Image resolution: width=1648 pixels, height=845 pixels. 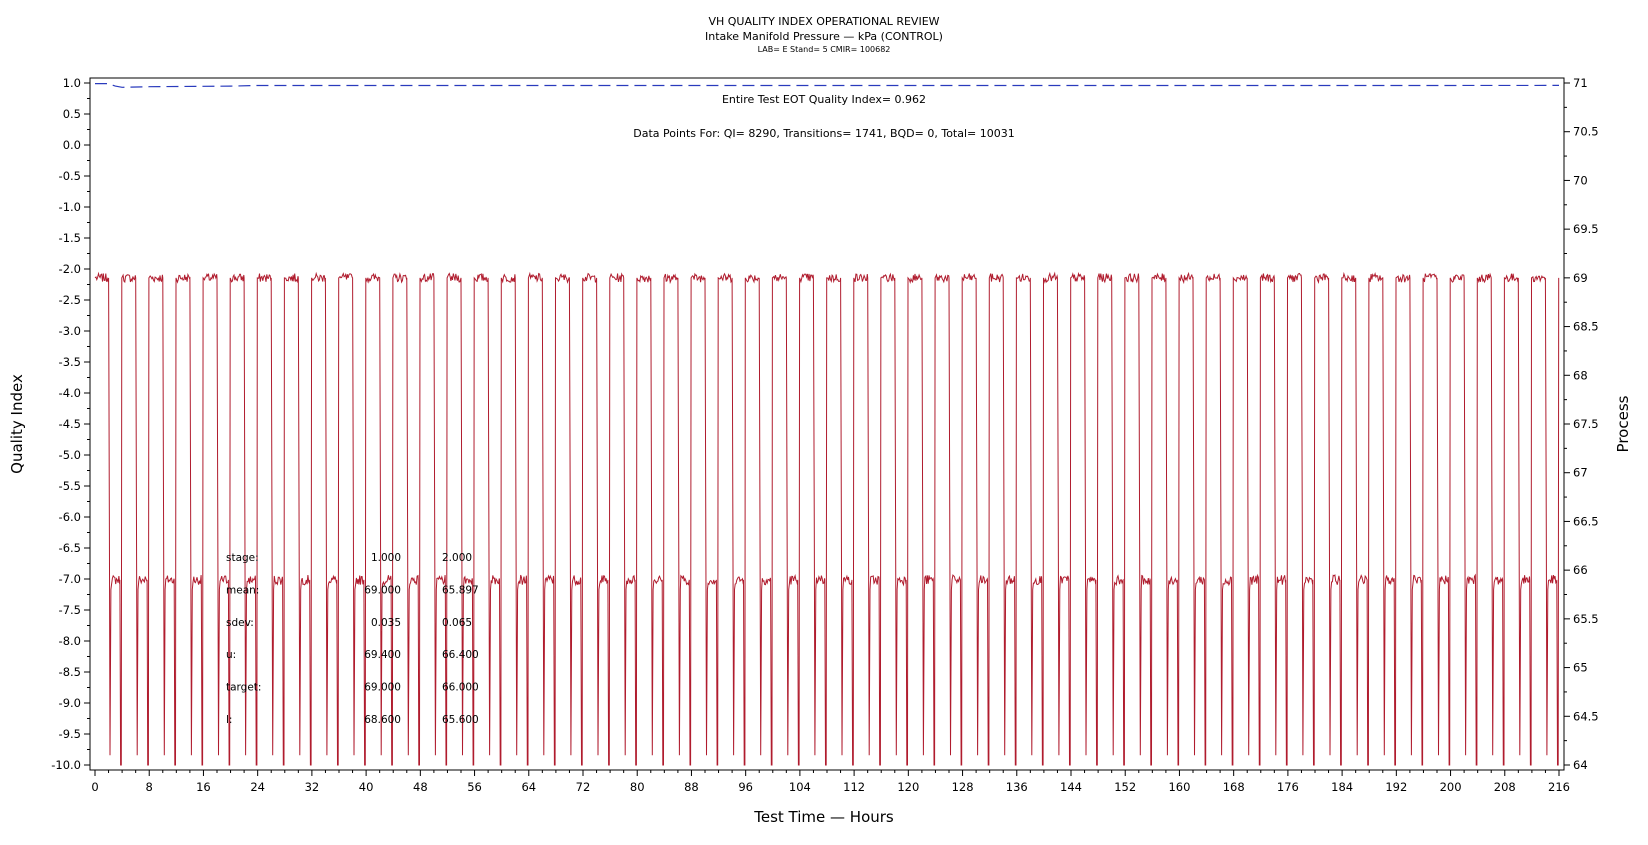 What do you see at coordinates (66, 765) in the screenshot?
I see `y-tick-label: -10.0` at bounding box center [66, 765].